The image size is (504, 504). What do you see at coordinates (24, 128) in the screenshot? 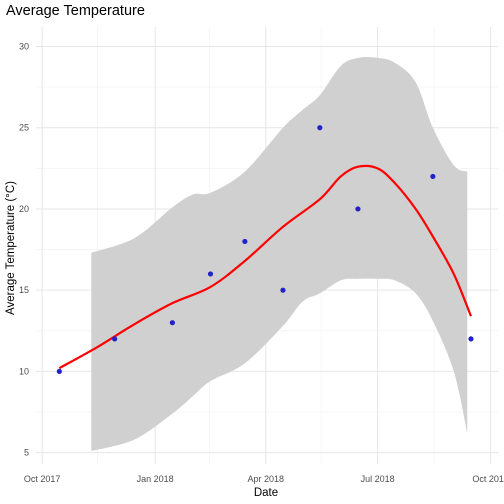
I see `y-tick-label: 25` at bounding box center [24, 128].